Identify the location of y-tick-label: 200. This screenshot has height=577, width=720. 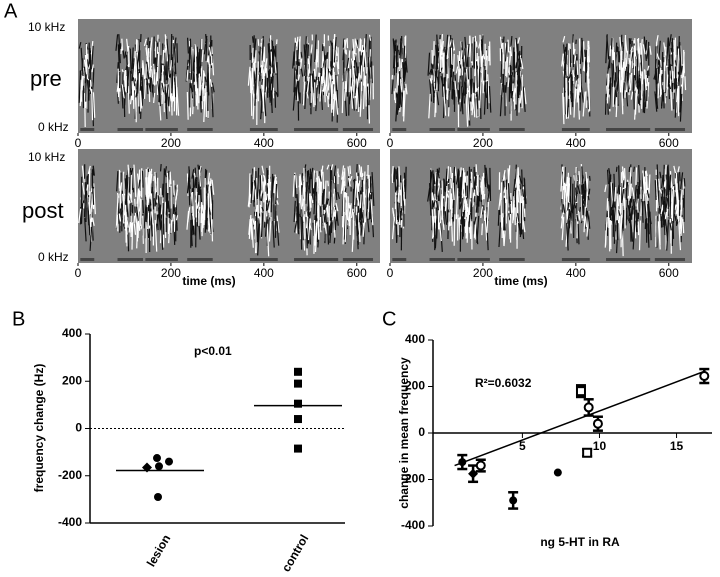
(72, 380).